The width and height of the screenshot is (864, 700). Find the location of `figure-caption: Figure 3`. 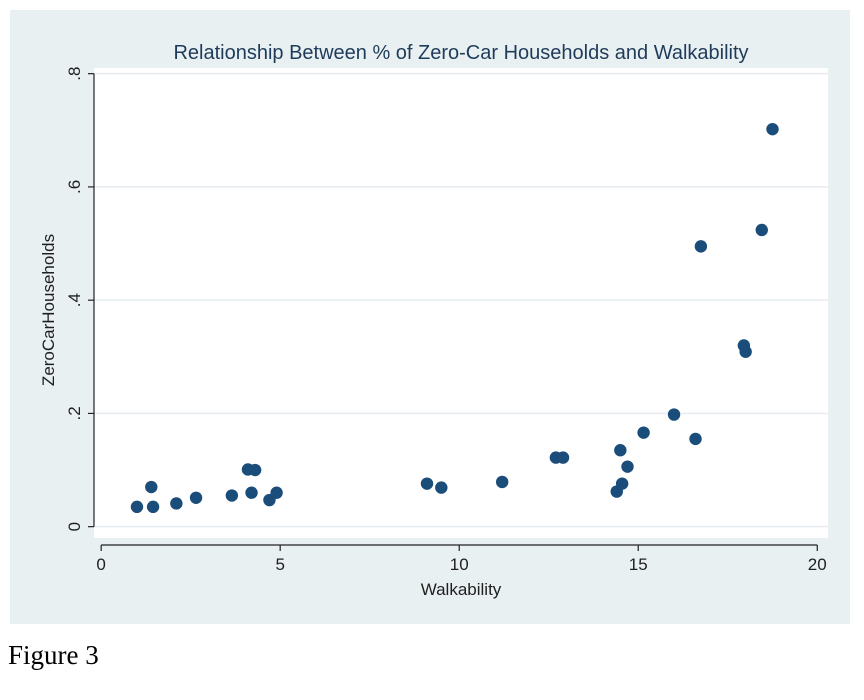

figure-caption: Figure 3 is located at coordinates (53, 655).